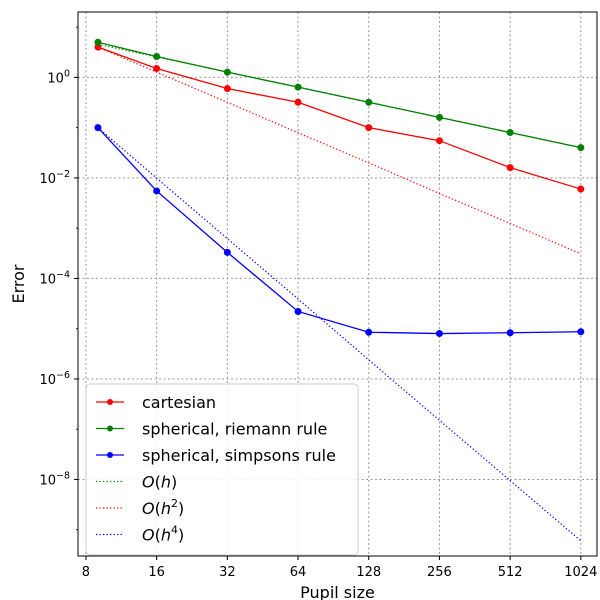 This screenshot has height=600, width=600. Describe the element at coordinates (63, 274) in the screenshot. I see `y-tick-exponent: −4` at that location.